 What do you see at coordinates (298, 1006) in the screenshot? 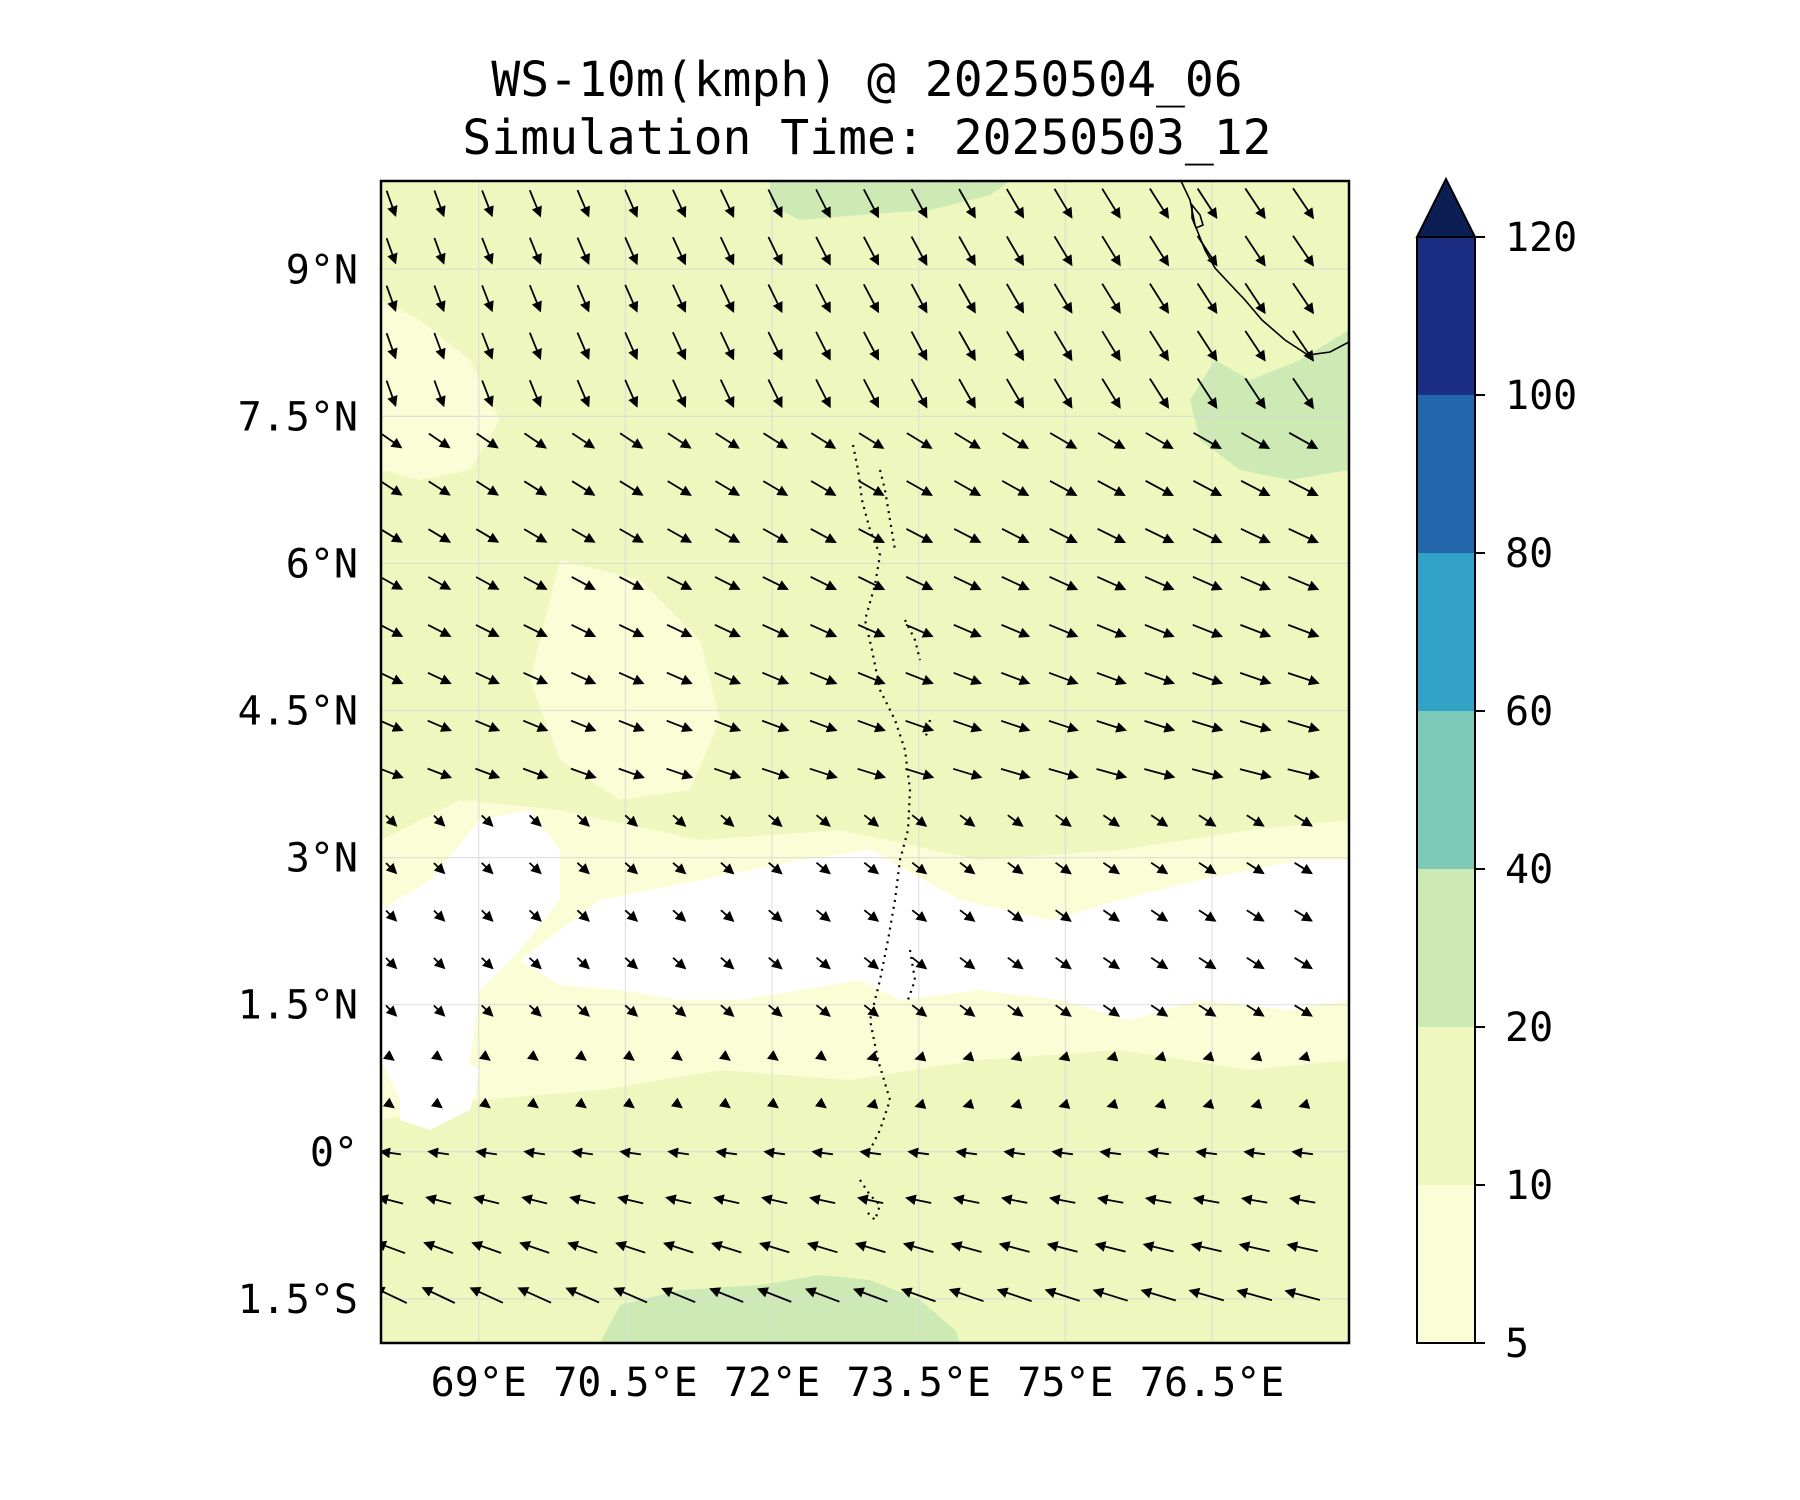
I see `y-tick-label: 1.5°N` at bounding box center [298, 1006].